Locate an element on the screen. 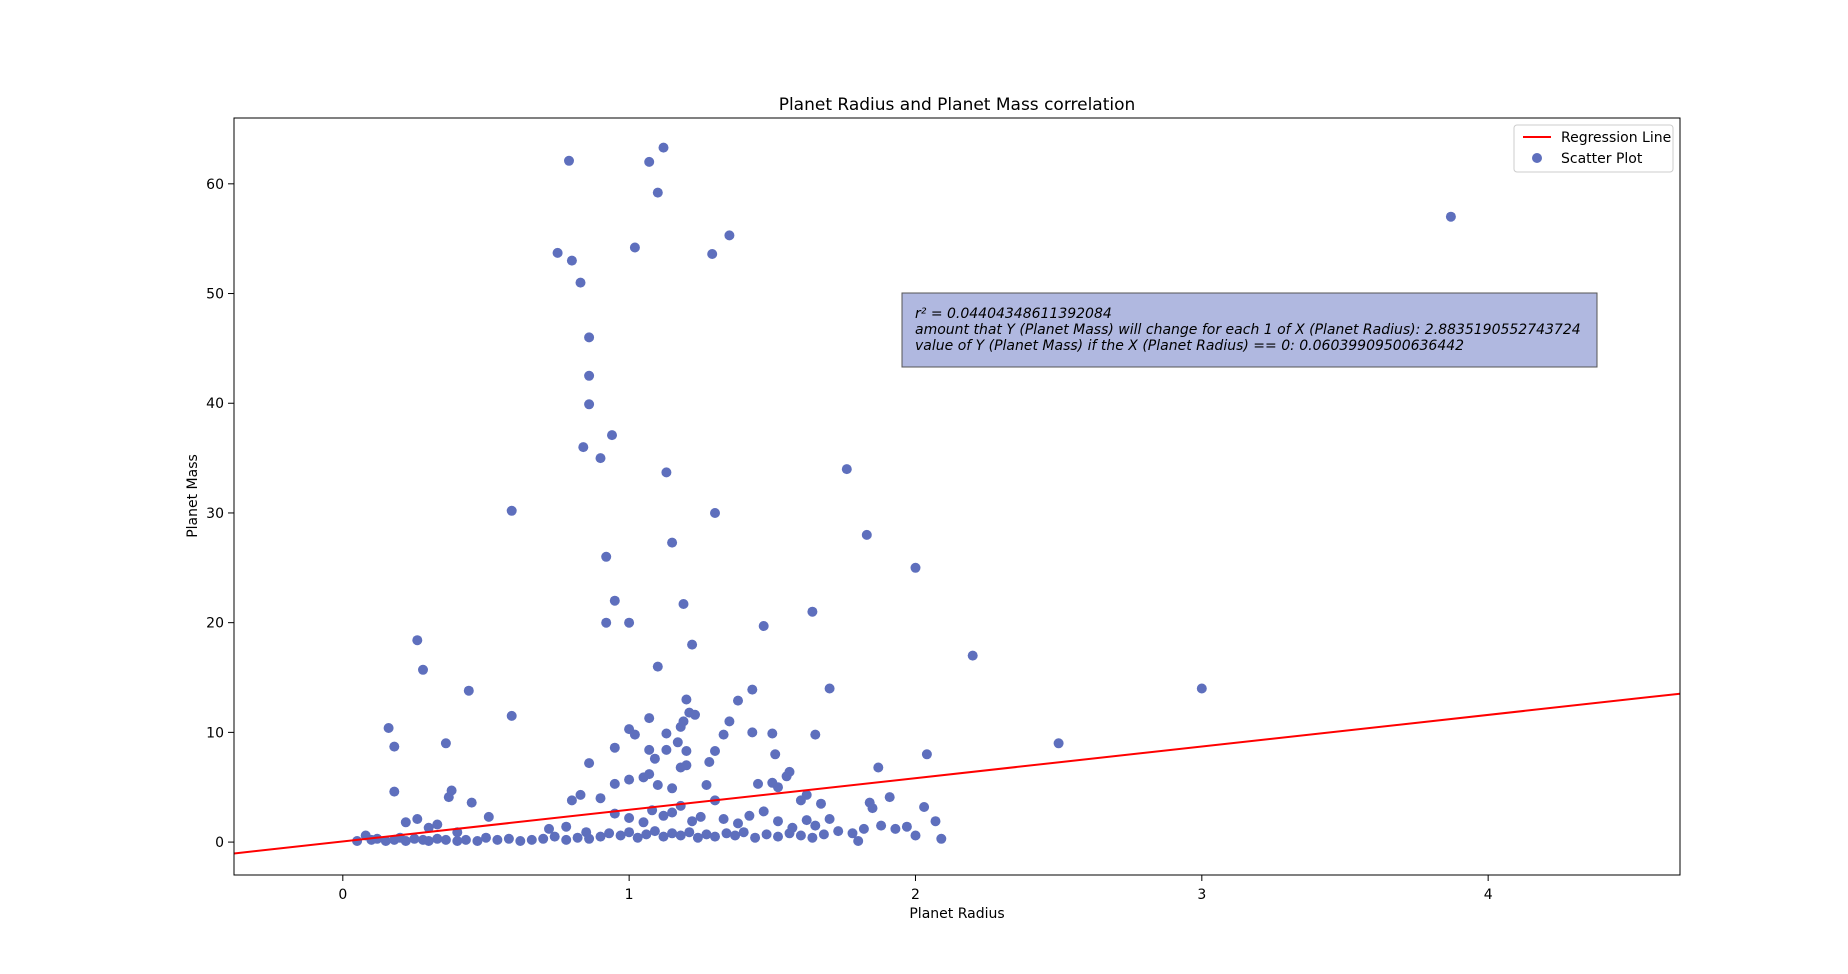 The width and height of the screenshot is (1848, 974). x-tick-label: 3 is located at coordinates (1201, 895).